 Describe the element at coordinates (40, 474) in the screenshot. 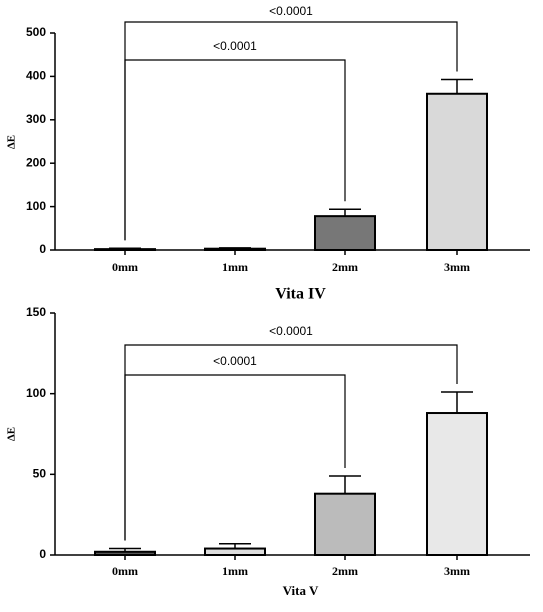

I see `y-tick-label: 50` at that location.